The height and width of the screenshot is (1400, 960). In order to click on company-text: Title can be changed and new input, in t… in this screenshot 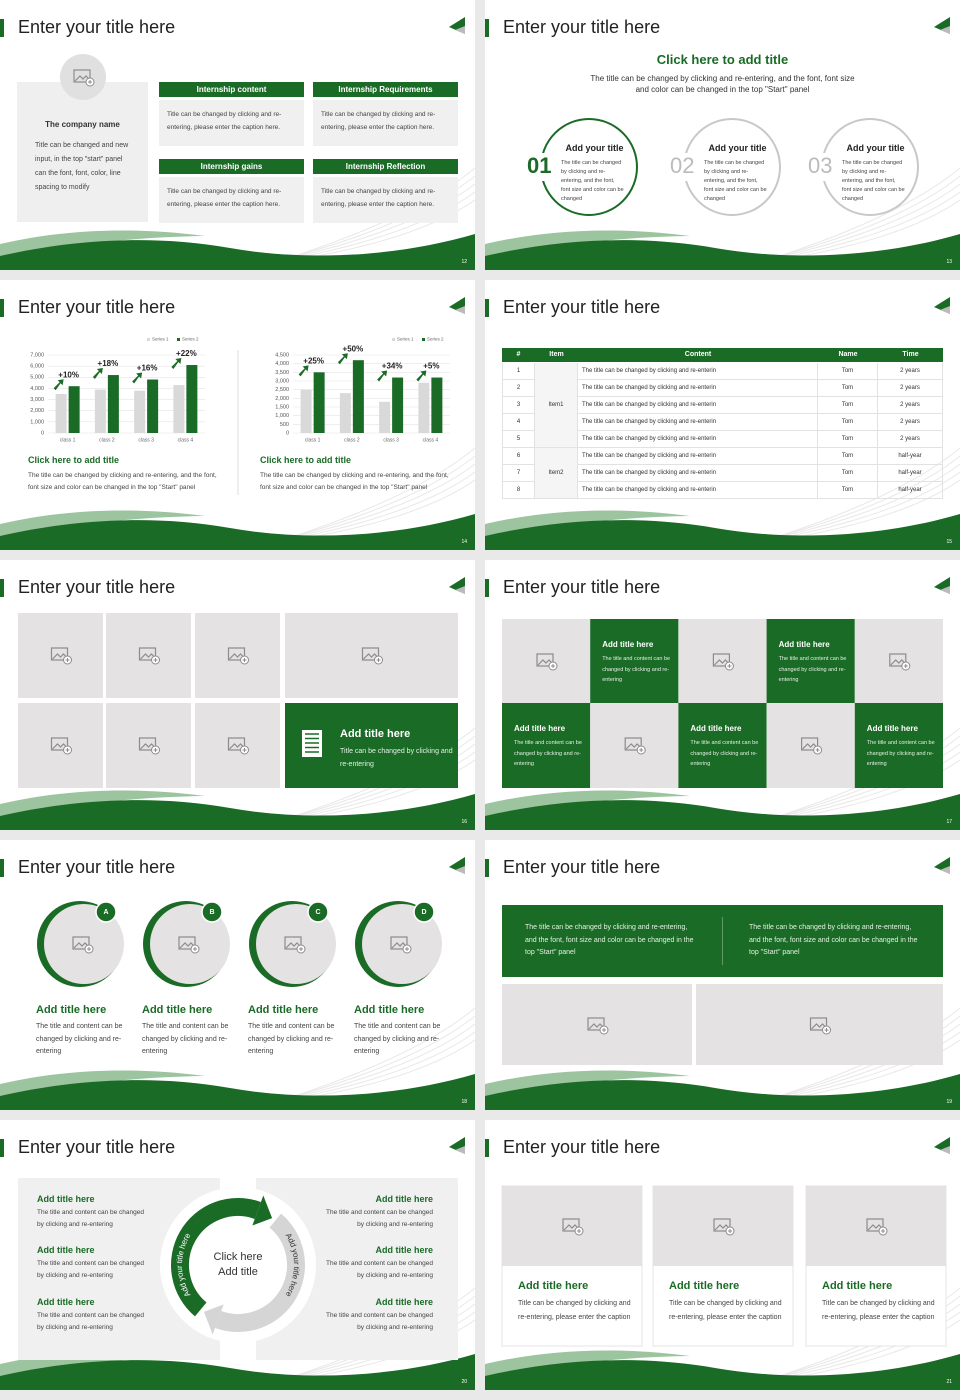, I will do `click(82, 166)`.